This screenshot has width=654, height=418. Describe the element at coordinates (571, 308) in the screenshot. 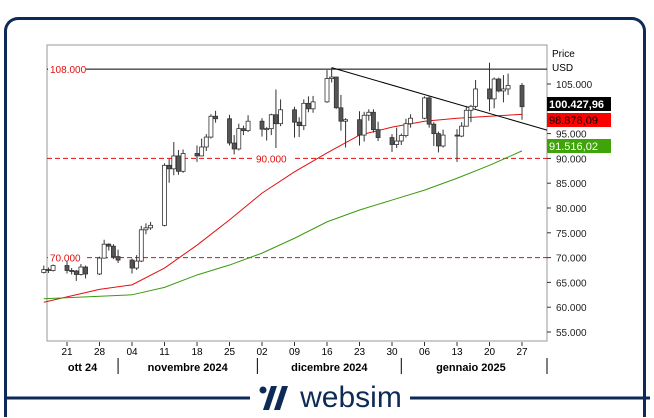

I see `y-tick-label: 60.000` at that location.